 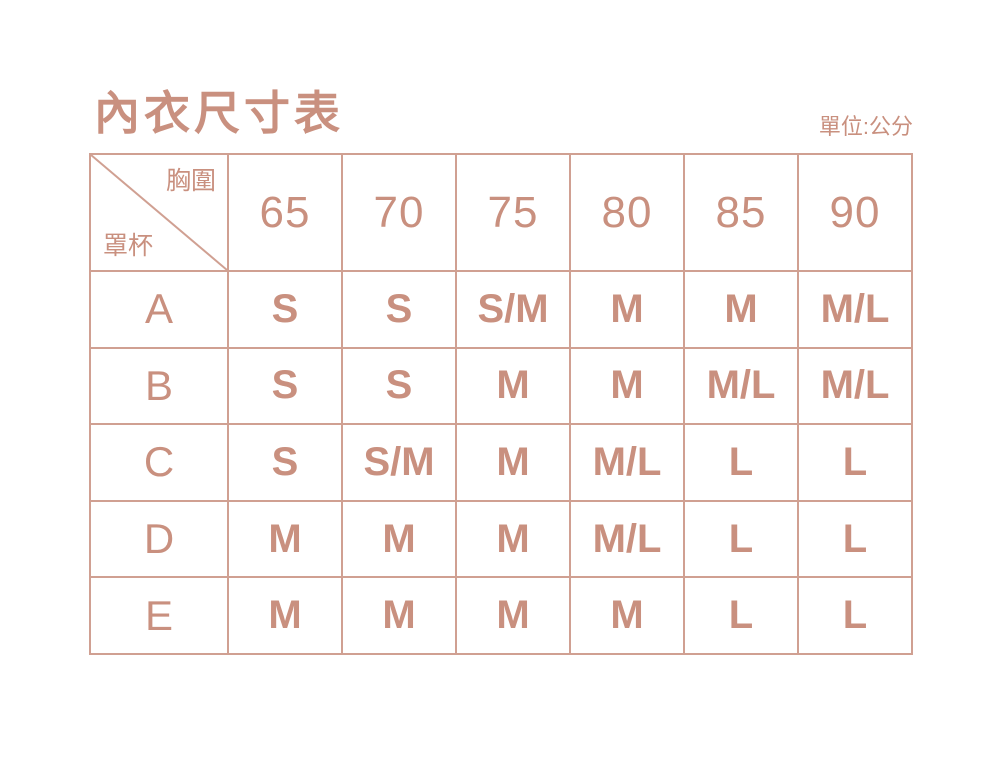 What do you see at coordinates (865, 126) in the screenshot?
I see `unit-note: 單位:公分` at bounding box center [865, 126].